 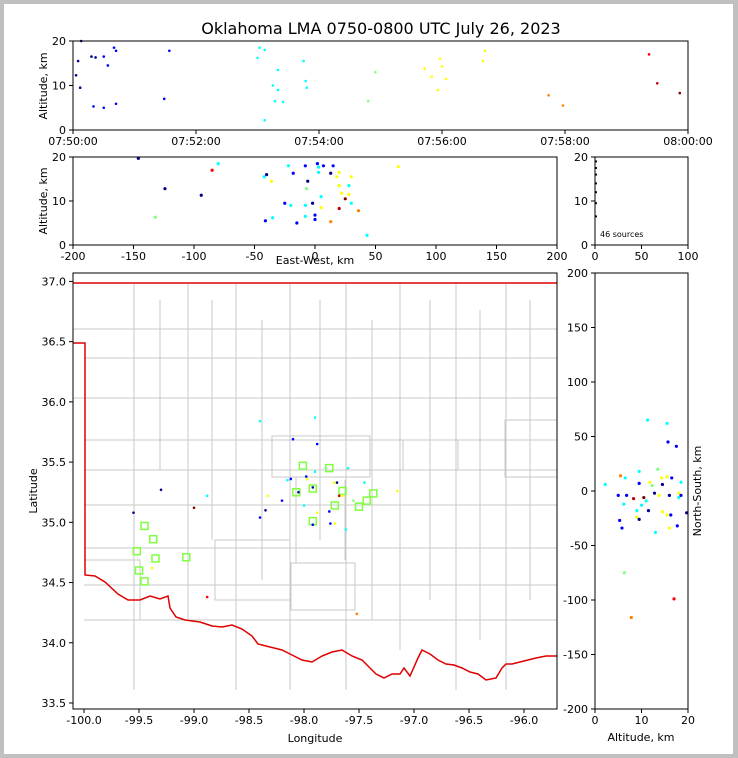 What do you see at coordinates (62, 245) in the screenshot?
I see `eastwest-altitude-y-tick-label: 0` at bounding box center [62, 245].